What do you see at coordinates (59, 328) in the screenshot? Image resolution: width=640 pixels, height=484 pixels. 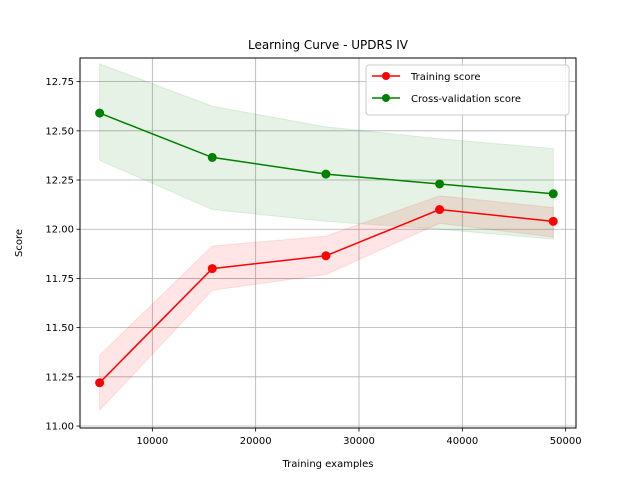 I see `y-tick-label: 11.50` at bounding box center [59, 328].